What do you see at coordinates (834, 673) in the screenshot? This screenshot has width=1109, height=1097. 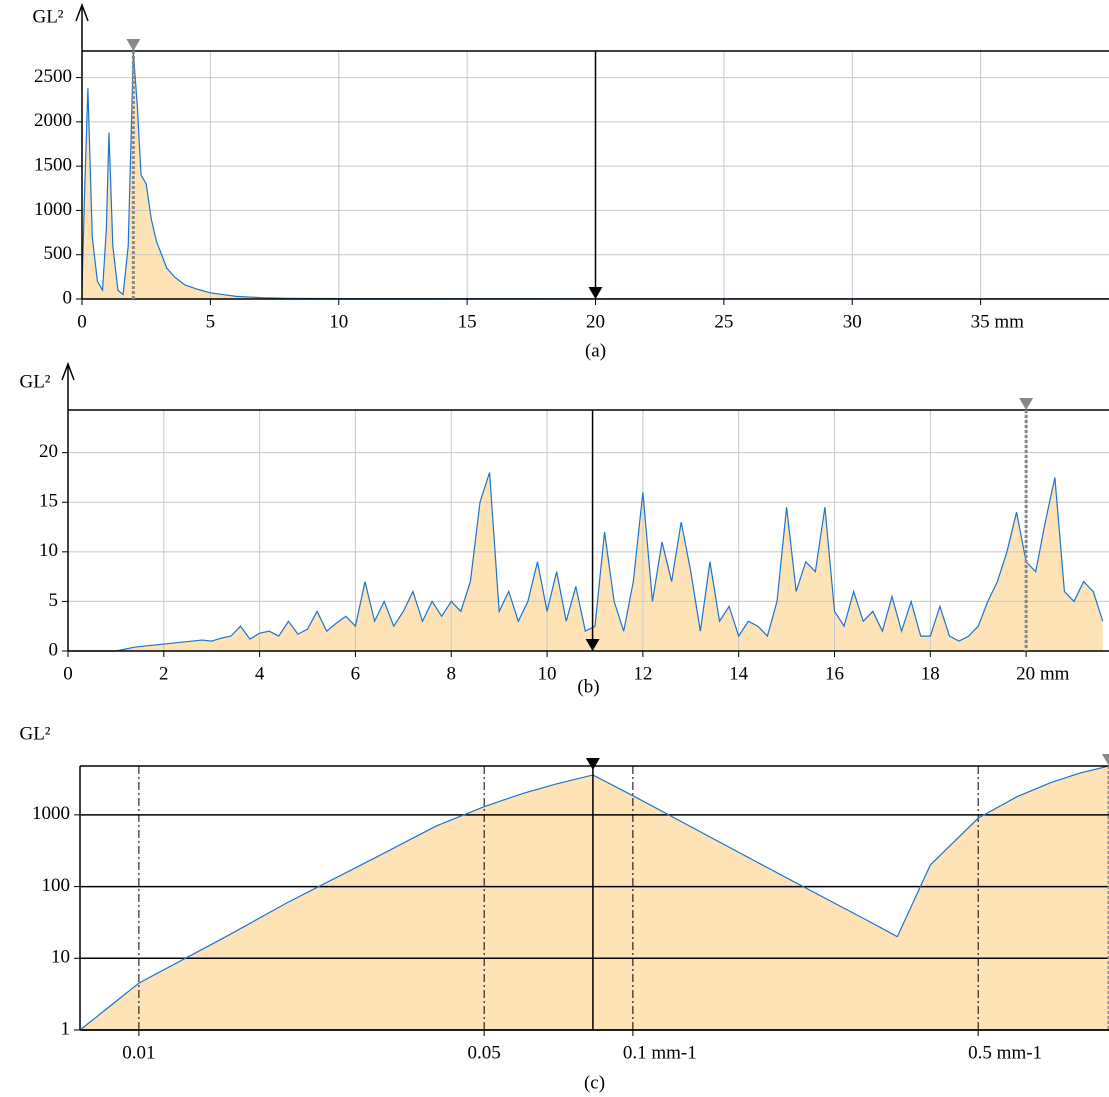 I see `x-tick-label: 16` at bounding box center [834, 673].